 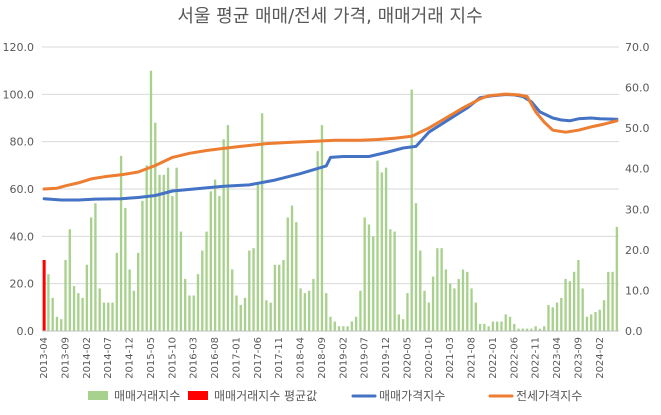 What do you see at coordinates (147, 396) in the screenshot?
I see `legend-label: 매매거래지수` at bounding box center [147, 396].